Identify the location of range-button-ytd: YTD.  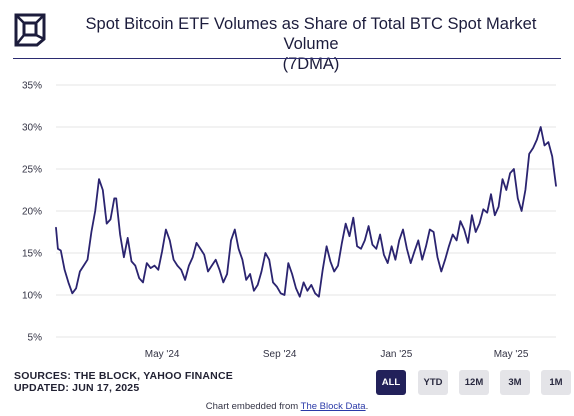
(433, 382).